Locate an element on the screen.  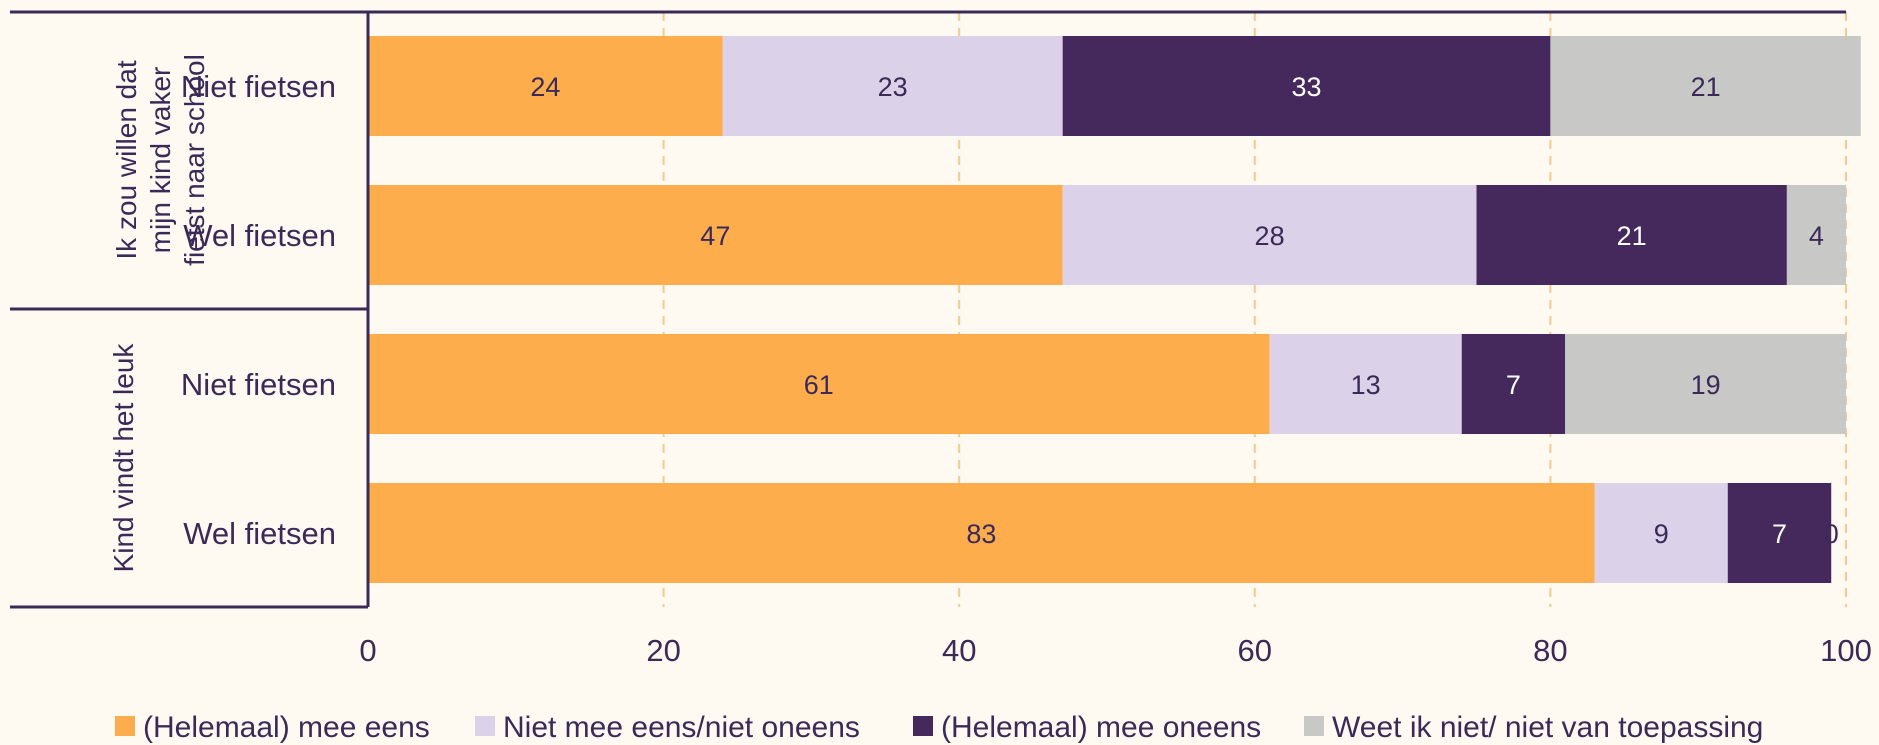
bar-row0-series2 is located at coordinates (1306, 86).